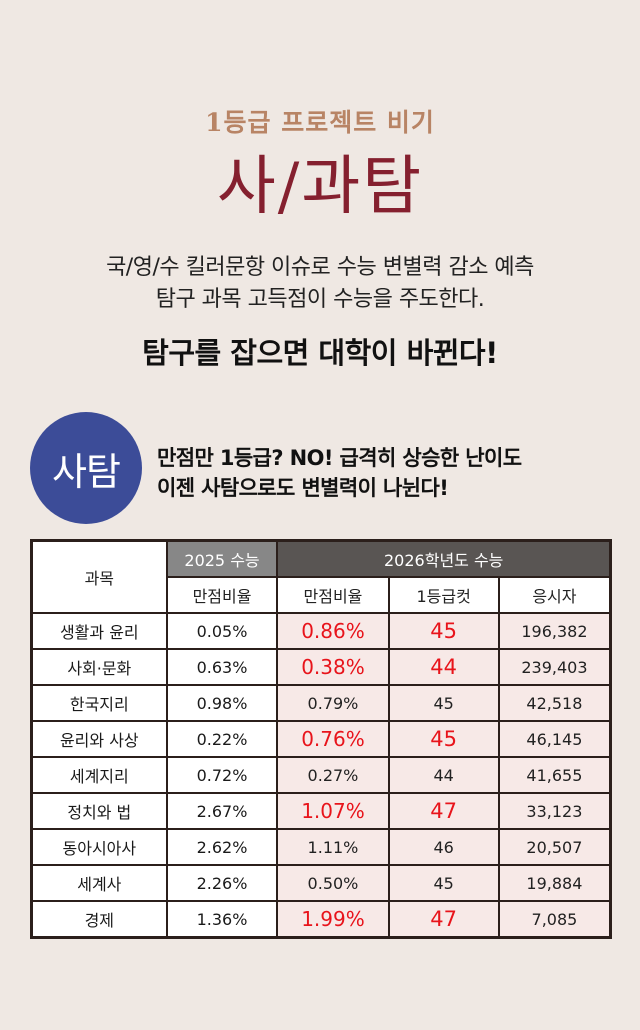 The height and width of the screenshot is (1030, 640). Describe the element at coordinates (554, 883) in the screenshot. I see `cell-takers: 19,884` at that location.